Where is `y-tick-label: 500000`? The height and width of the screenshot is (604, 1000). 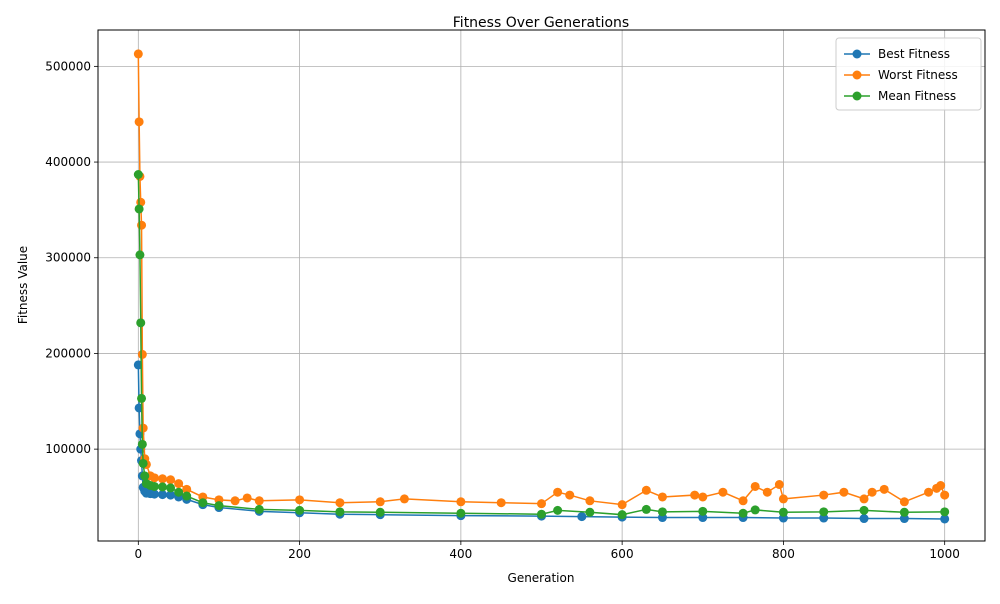 y-tick-label: 500000 is located at coordinates (68, 66).